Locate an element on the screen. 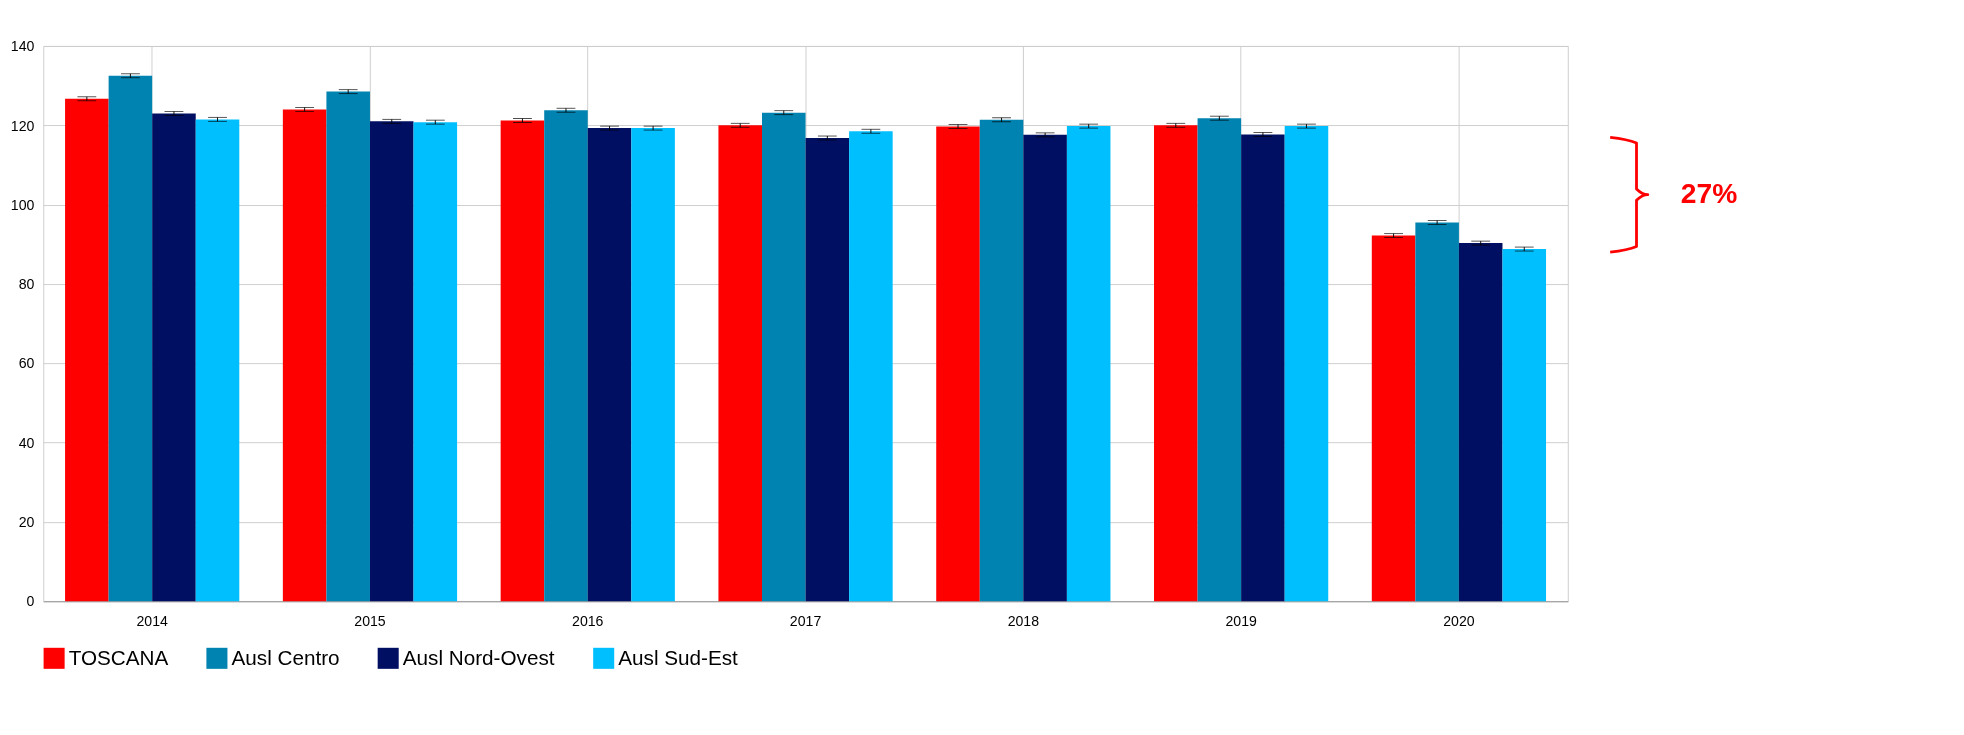 This screenshot has width=1964, height=735. text: 27% is located at coordinates (1709, 193).